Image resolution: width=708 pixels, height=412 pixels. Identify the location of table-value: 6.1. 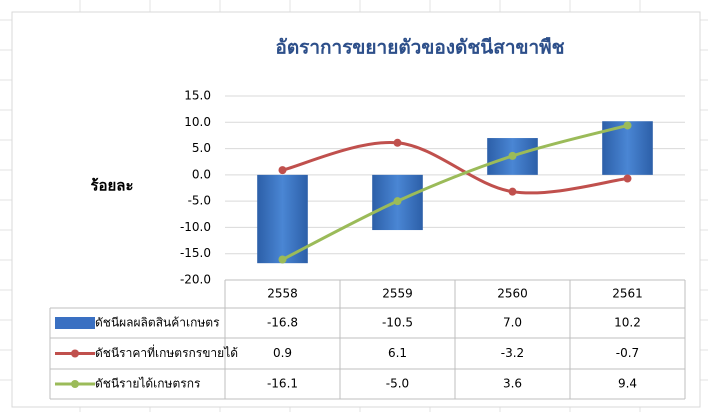
(397, 353).